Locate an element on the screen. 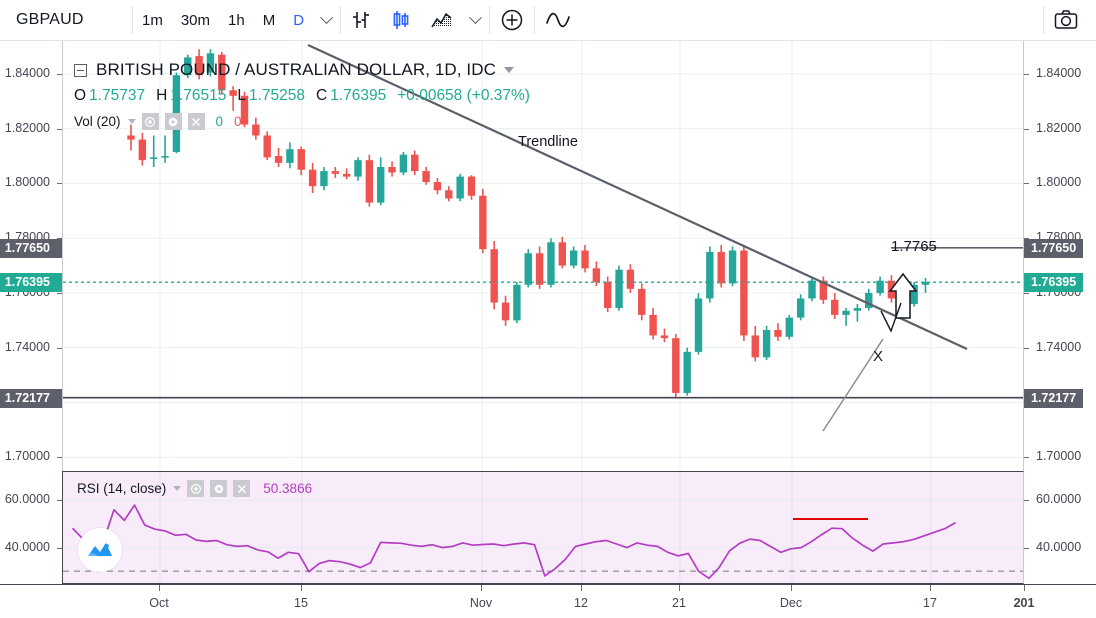  chart-type-group is located at coordinates (415, 20).